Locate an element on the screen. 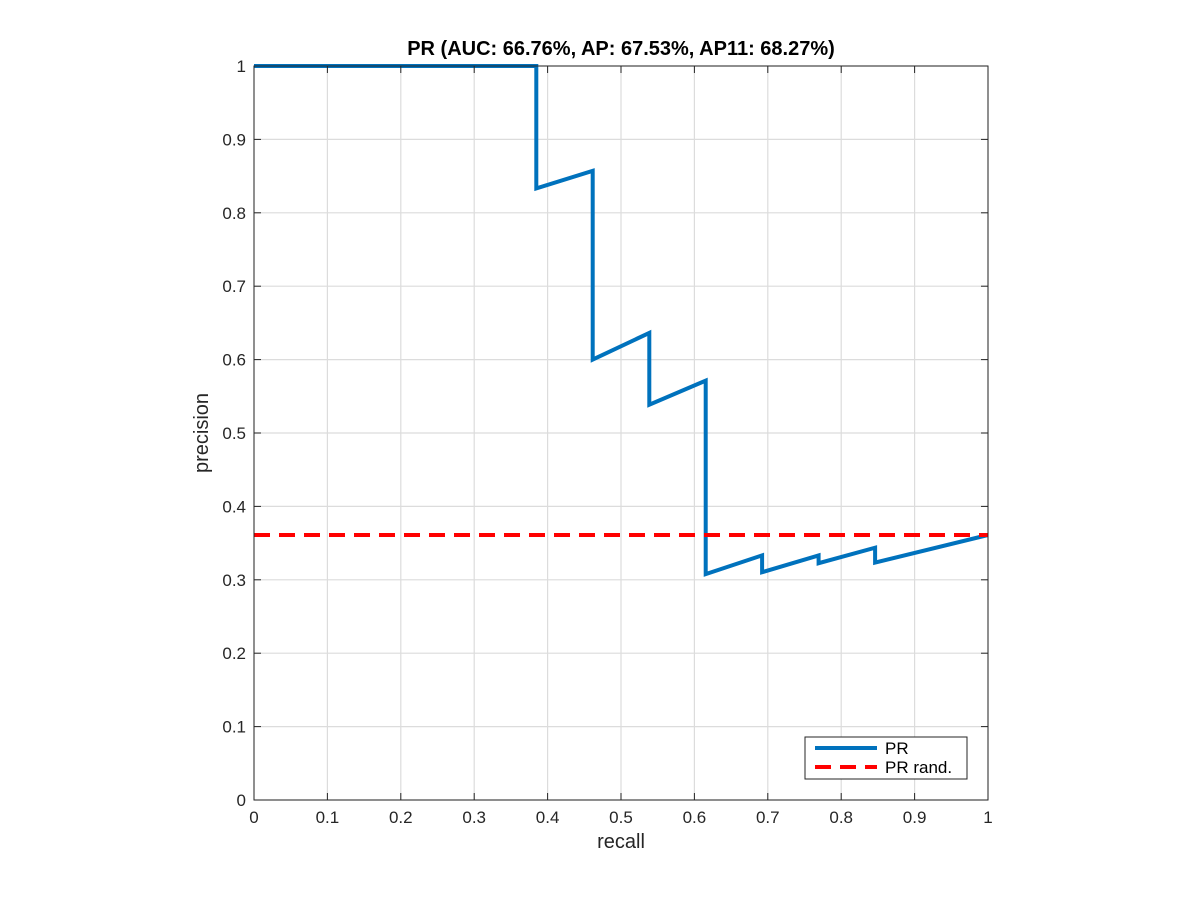 Image resolution: width=1200 pixels, height=900 pixels. x-tick-label-0: 0 is located at coordinates (253, 817).